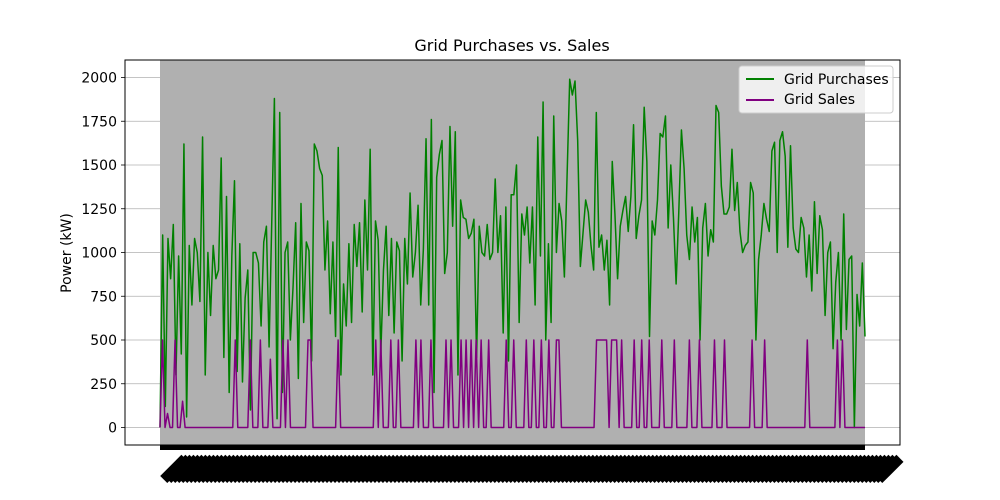 The height and width of the screenshot is (500, 1000). I want to click on y-tick-label: 1250, so click(99, 210).